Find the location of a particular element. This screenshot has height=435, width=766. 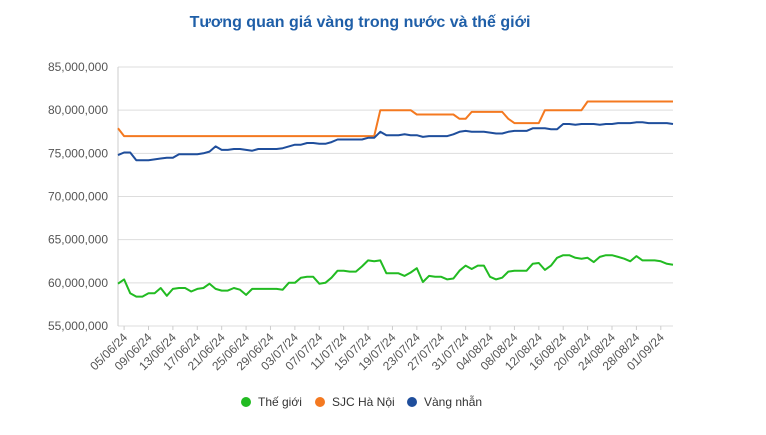

y-tick-label: 80,000,000 is located at coordinates (78, 110).